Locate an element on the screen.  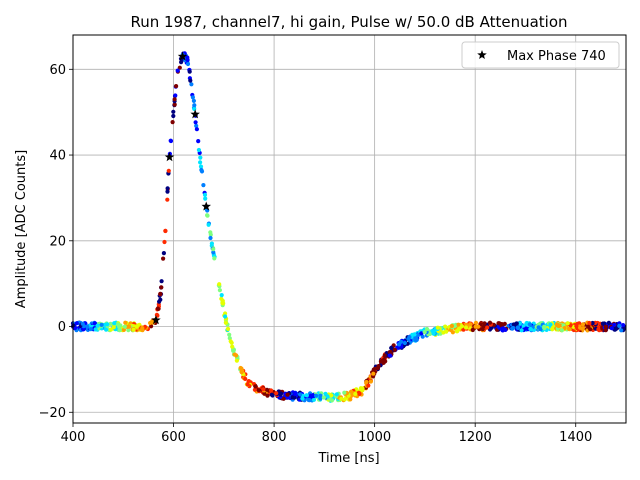
y-tick-label: 60 is located at coordinates (57, 70).